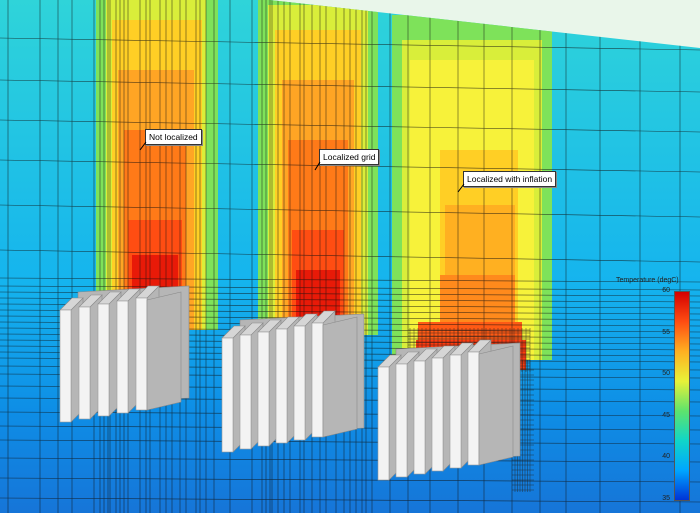  I want to click on annotation-localized-inflation: Localized with inflation, so click(510, 179).